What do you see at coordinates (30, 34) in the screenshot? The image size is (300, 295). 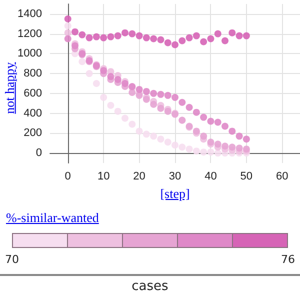 I see `y-tick-label: 1200` at bounding box center [30, 34].